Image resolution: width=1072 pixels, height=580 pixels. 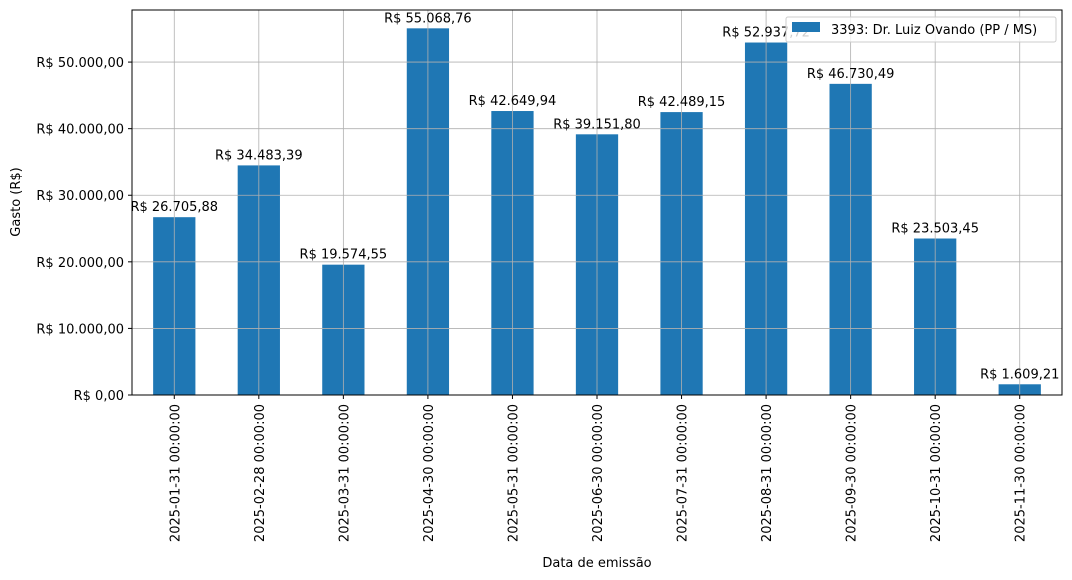 I want to click on x-tick-label: 2025-01-31 00:00:00, so click(x=175, y=473).